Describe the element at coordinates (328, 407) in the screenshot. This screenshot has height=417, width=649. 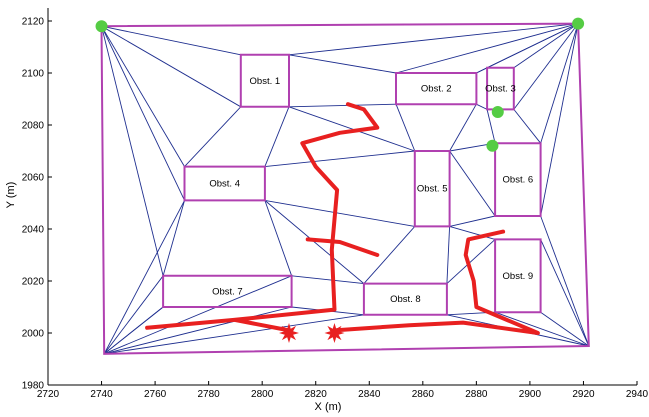
I see `x-axis-label: X (m)` at that location.